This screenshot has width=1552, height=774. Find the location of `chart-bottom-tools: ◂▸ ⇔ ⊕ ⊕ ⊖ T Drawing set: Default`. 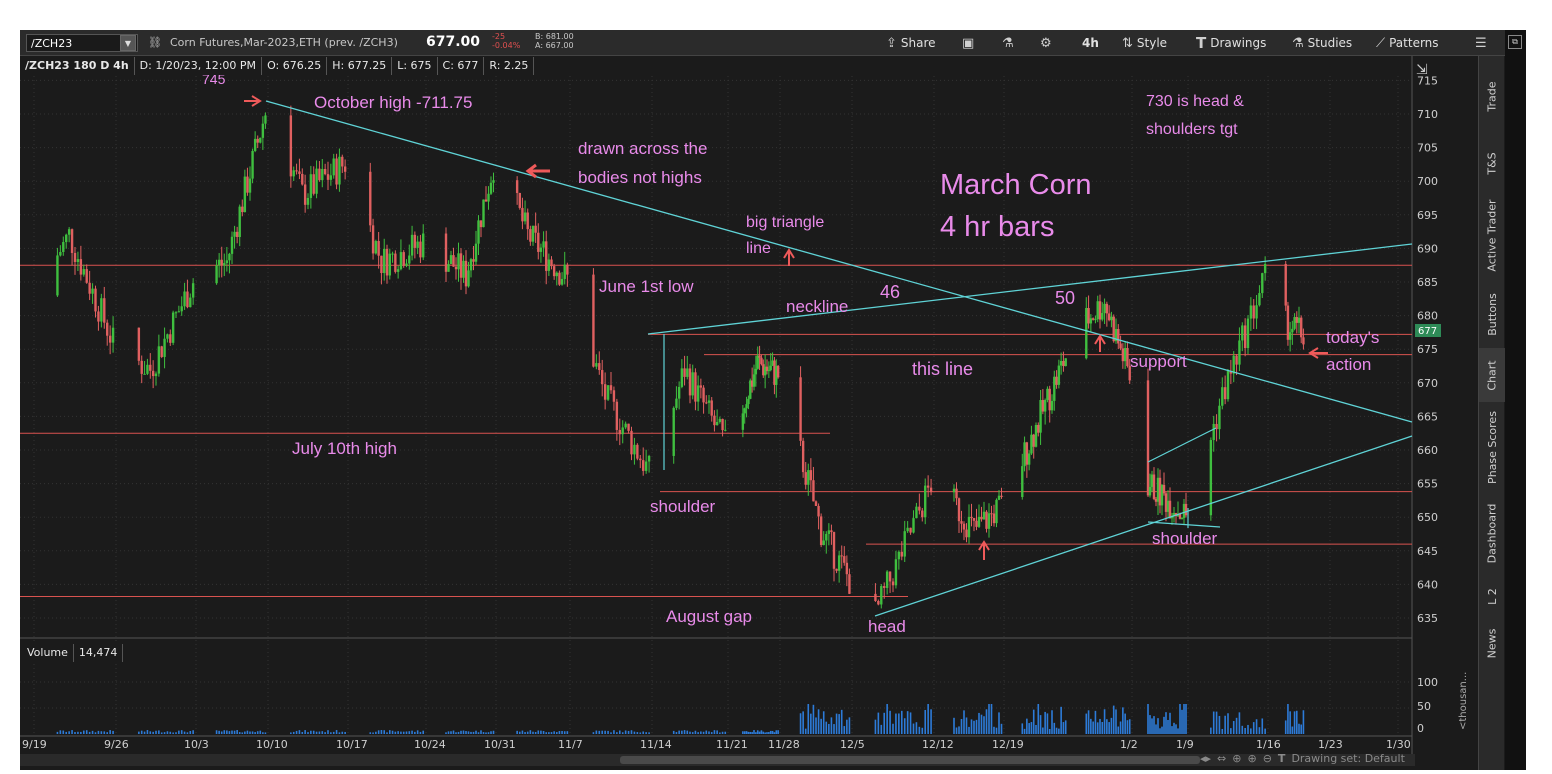

chart-bottom-tools: ◂▸ ⇔ ⊕ ⊕ ⊖ T Drawing set: Default is located at coordinates (1302, 758).